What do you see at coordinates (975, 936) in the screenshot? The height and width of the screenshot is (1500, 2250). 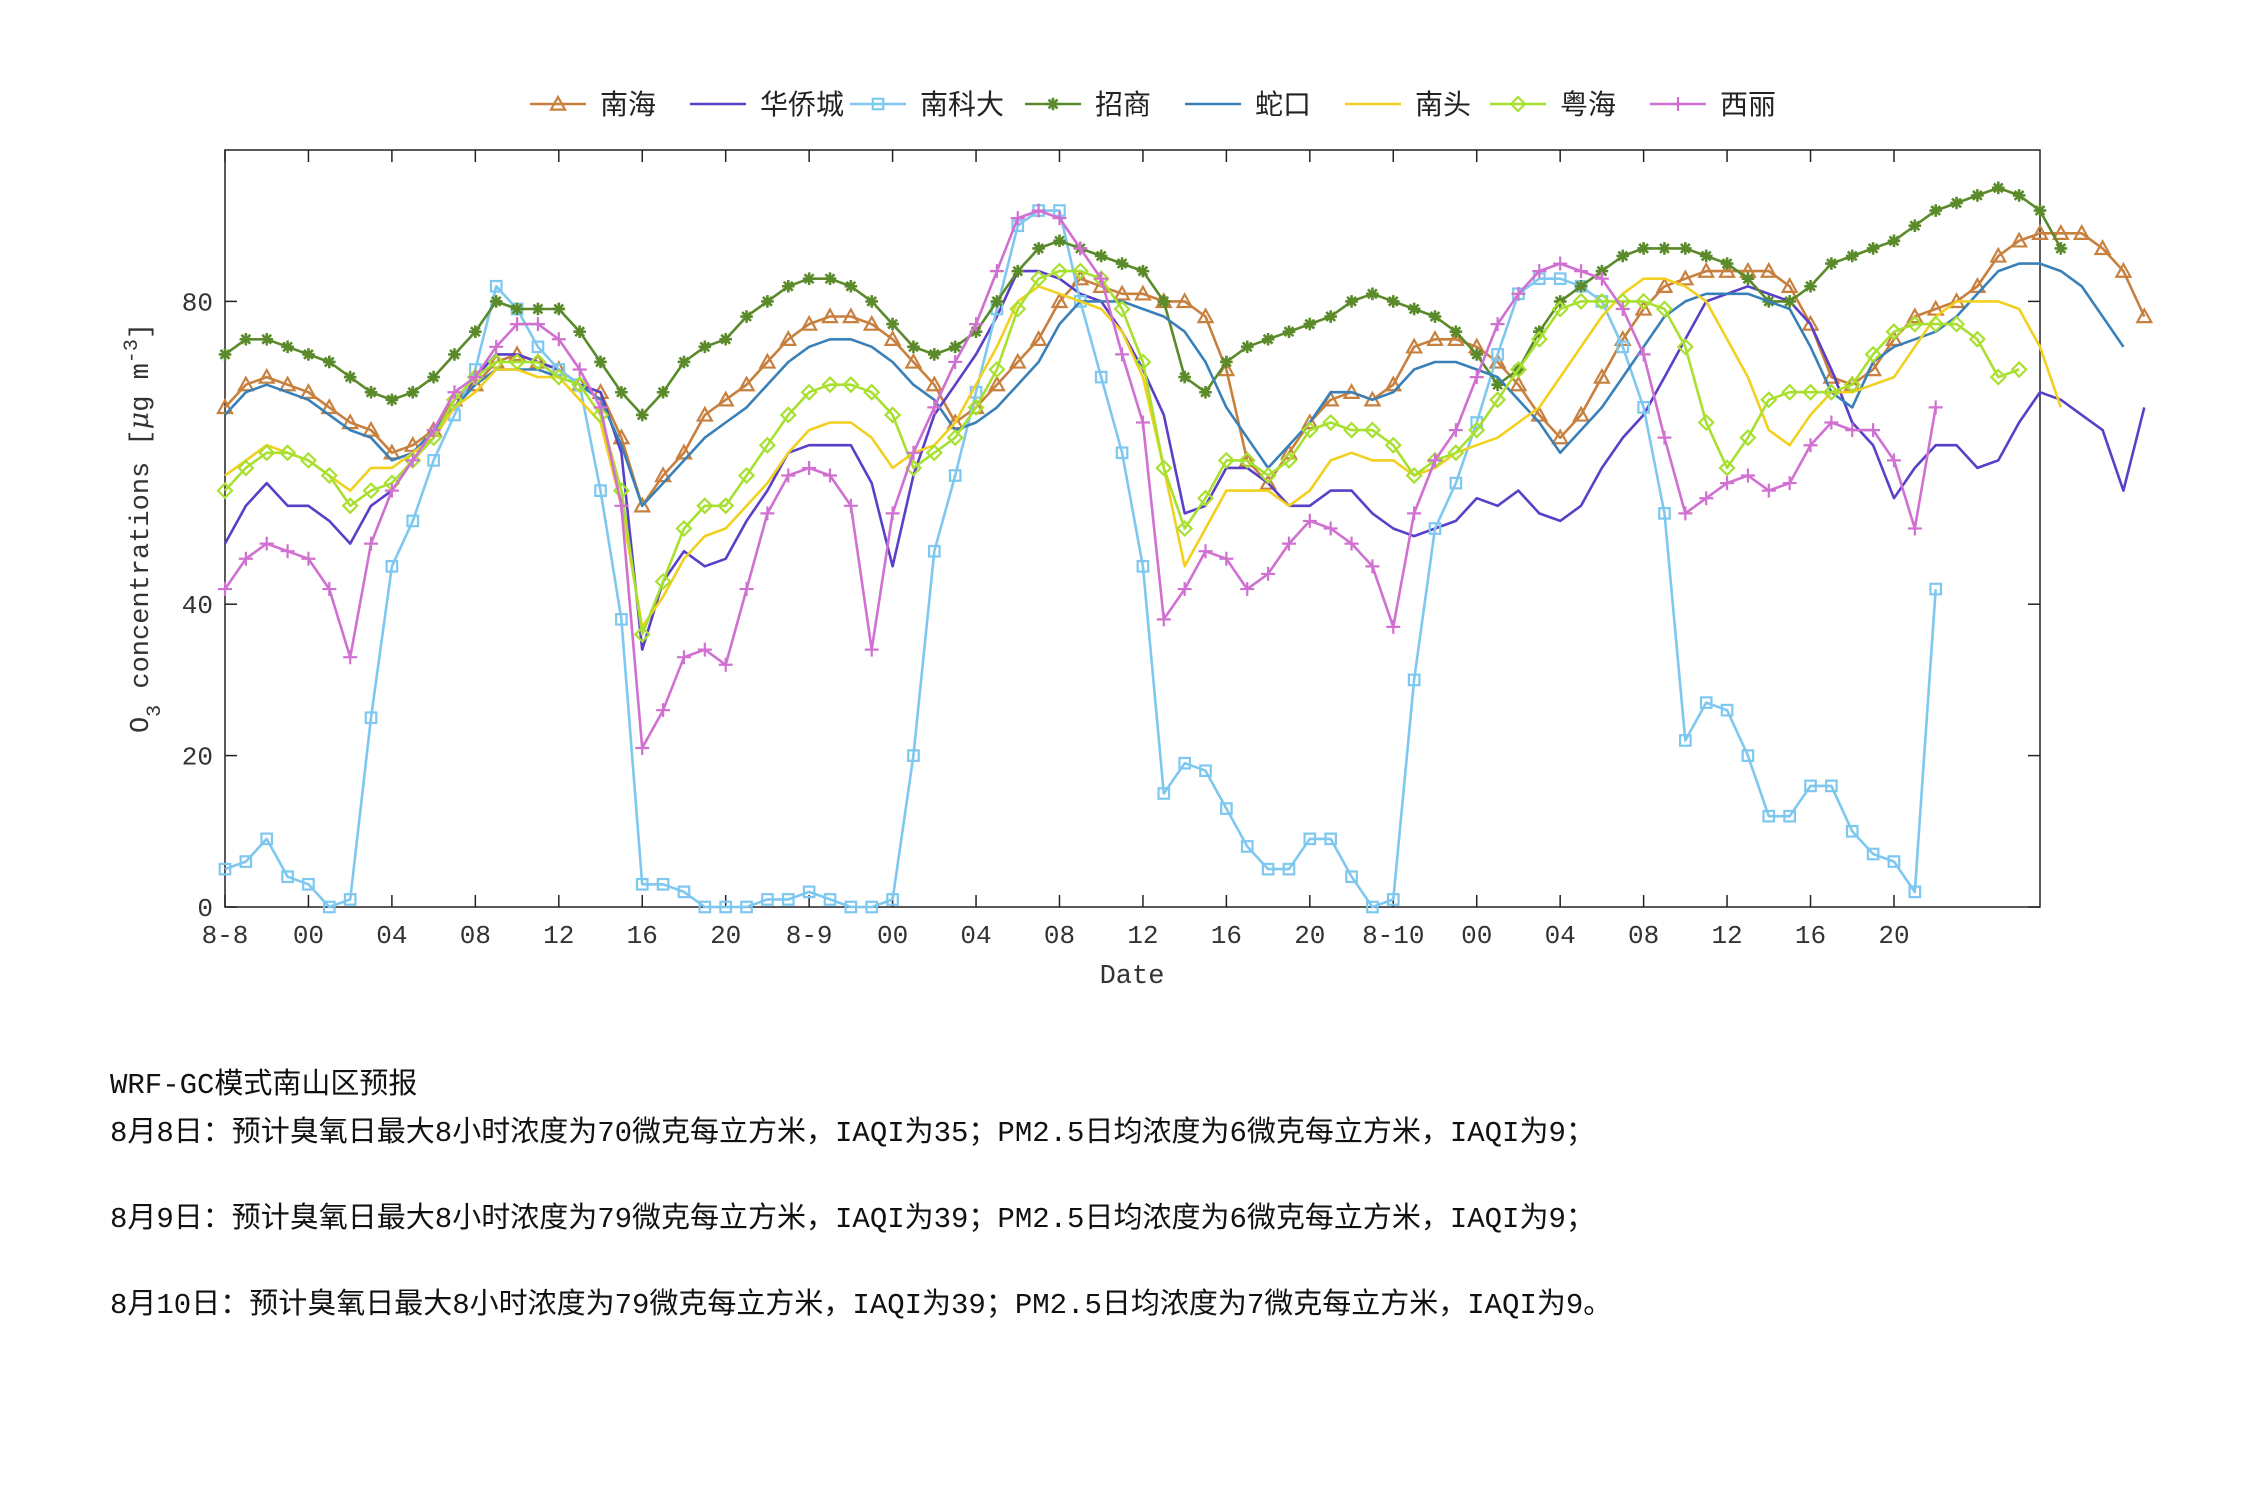 I see `x-tick-label: 04` at bounding box center [975, 936].